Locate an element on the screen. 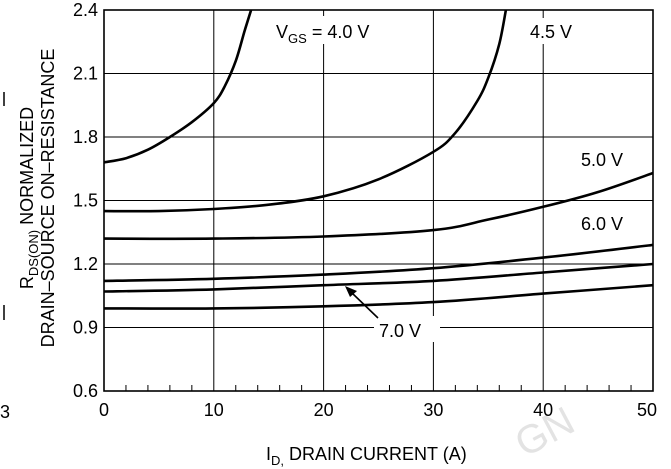 The height and width of the screenshot is (469, 671). y-axis-title-line1: RDS(ON) NORMALIZED is located at coordinates (29, 198).